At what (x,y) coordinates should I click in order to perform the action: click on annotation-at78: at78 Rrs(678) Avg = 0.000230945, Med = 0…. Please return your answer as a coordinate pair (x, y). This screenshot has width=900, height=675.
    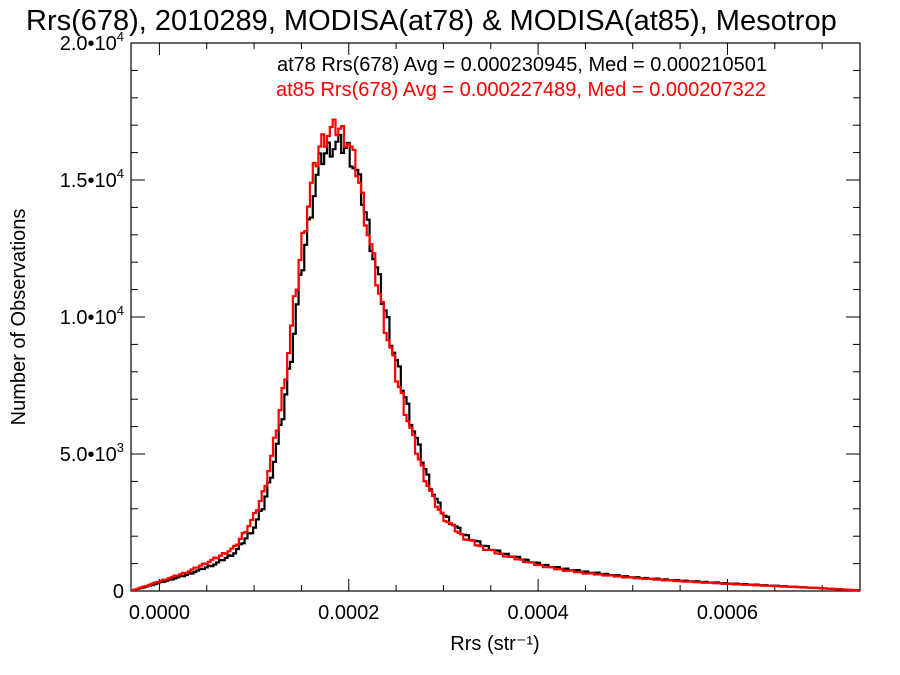
    Looking at the image, I should click on (522, 65).